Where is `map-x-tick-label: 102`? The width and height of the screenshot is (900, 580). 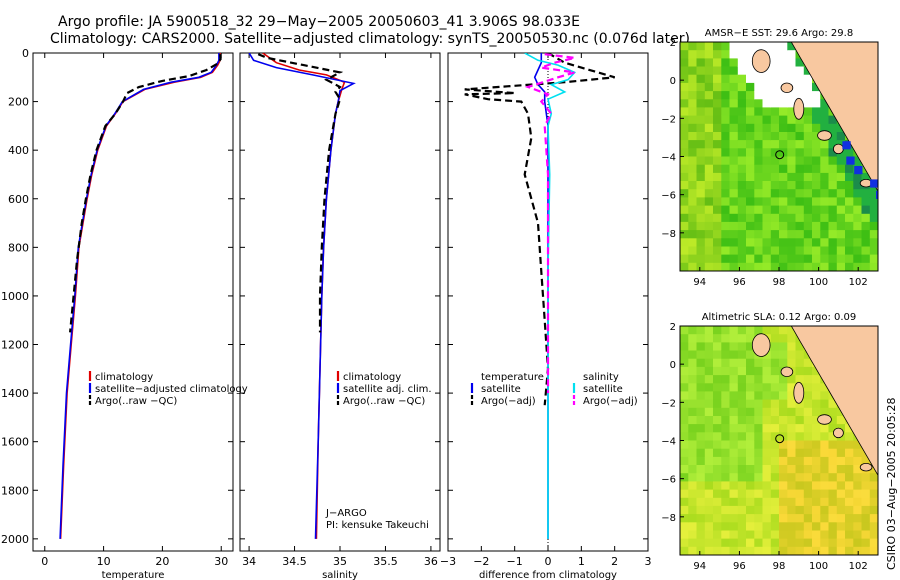 map-x-tick-label: 102 is located at coordinates (858, 566).